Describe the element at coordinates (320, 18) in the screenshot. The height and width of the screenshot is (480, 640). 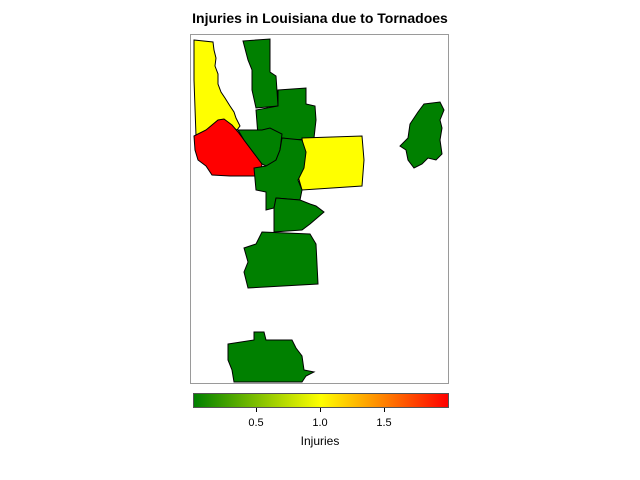
I see `chart-title: Injuries in Louisiana due to Tornadoes` at that location.